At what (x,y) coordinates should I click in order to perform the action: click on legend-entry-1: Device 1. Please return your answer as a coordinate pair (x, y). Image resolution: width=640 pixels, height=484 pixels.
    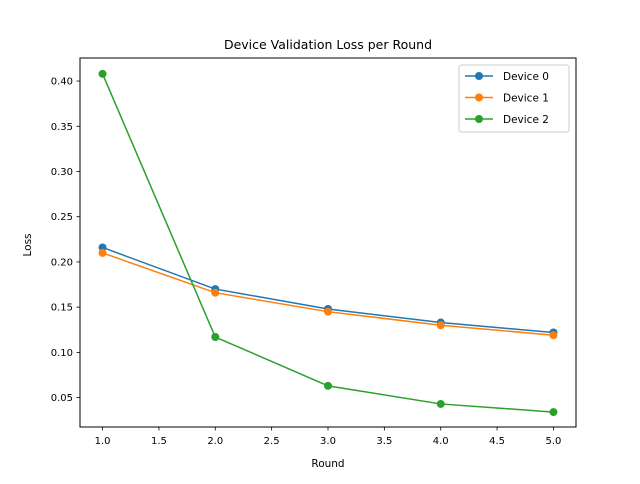
    Looking at the image, I should click on (507, 99).